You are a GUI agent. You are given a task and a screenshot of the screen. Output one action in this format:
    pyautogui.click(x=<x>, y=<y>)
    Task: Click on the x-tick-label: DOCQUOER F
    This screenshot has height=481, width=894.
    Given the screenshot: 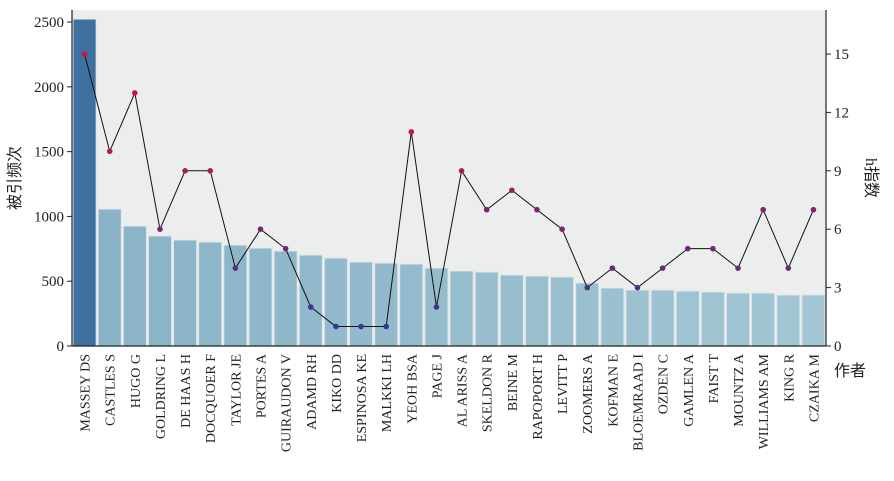 What is the action you would take?
    pyautogui.click(x=211, y=398)
    